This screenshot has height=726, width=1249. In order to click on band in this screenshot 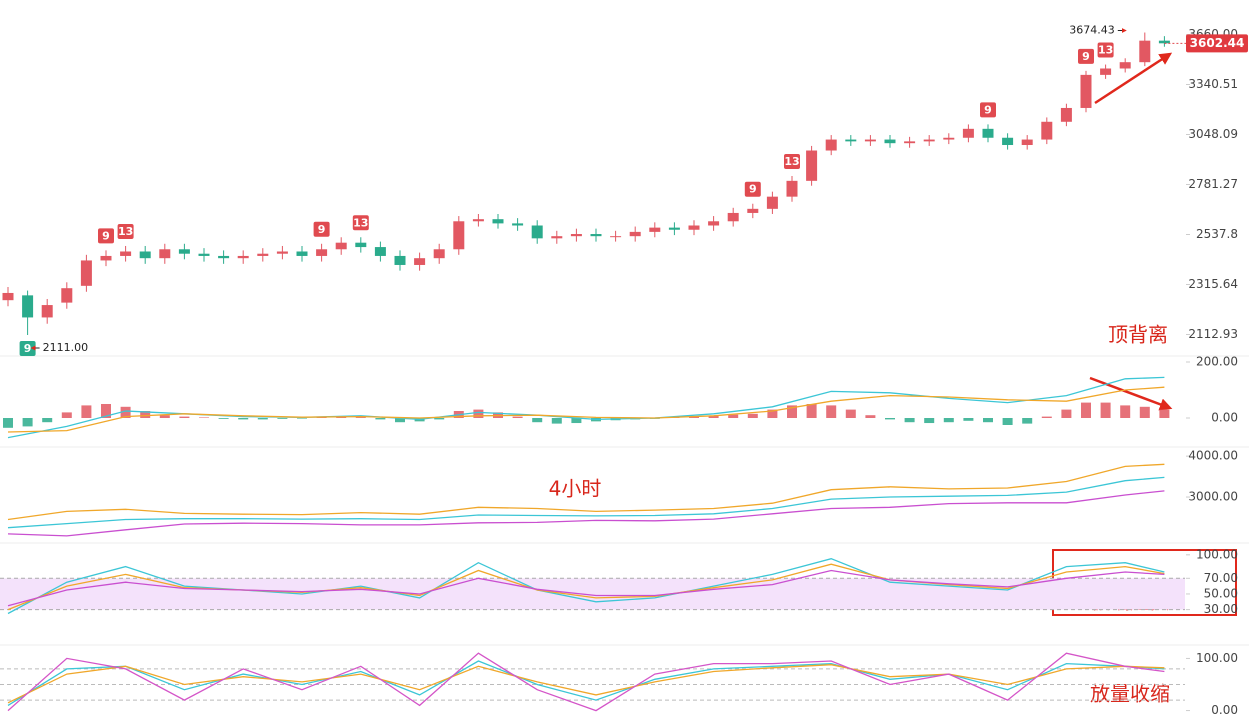, I will do `click(592, 594)`.